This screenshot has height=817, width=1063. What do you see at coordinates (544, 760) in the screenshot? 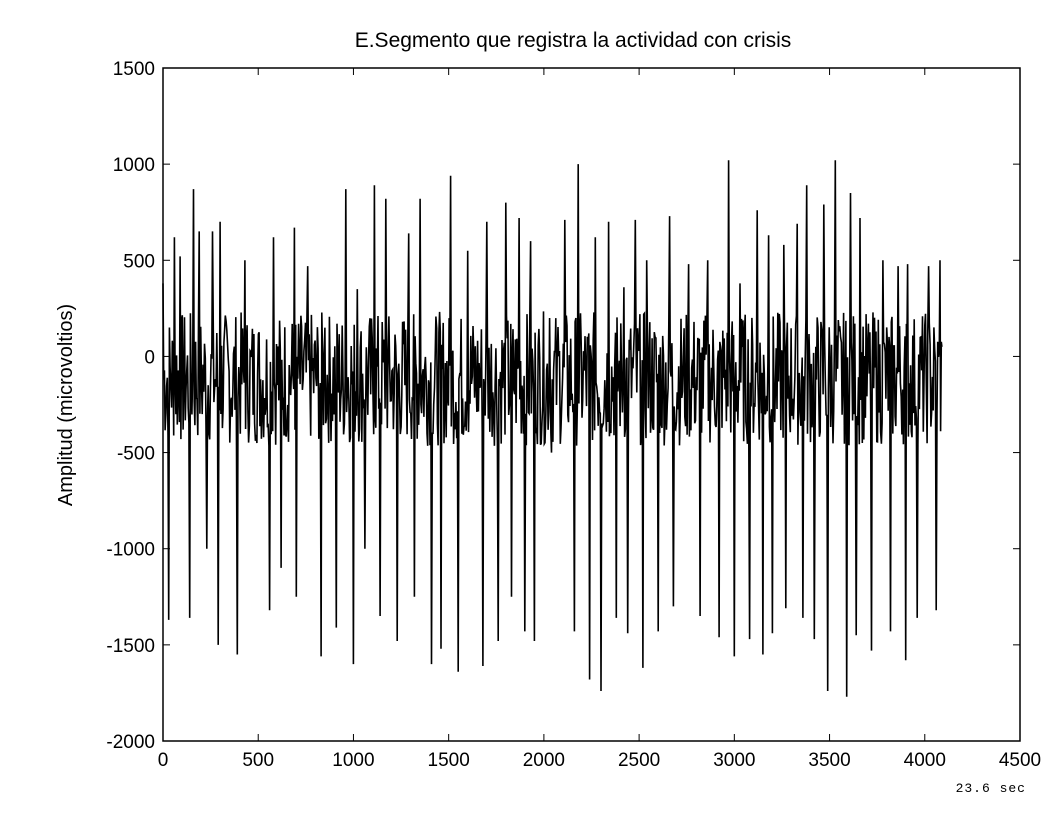
I see `x-tick-label: 2000` at bounding box center [544, 760].